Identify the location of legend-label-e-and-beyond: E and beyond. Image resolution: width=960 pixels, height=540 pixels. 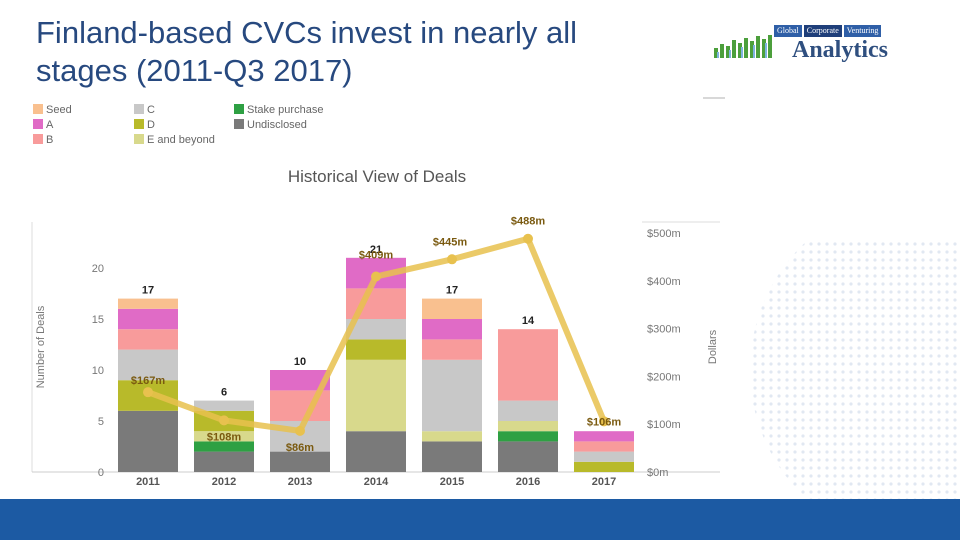
(181, 140).